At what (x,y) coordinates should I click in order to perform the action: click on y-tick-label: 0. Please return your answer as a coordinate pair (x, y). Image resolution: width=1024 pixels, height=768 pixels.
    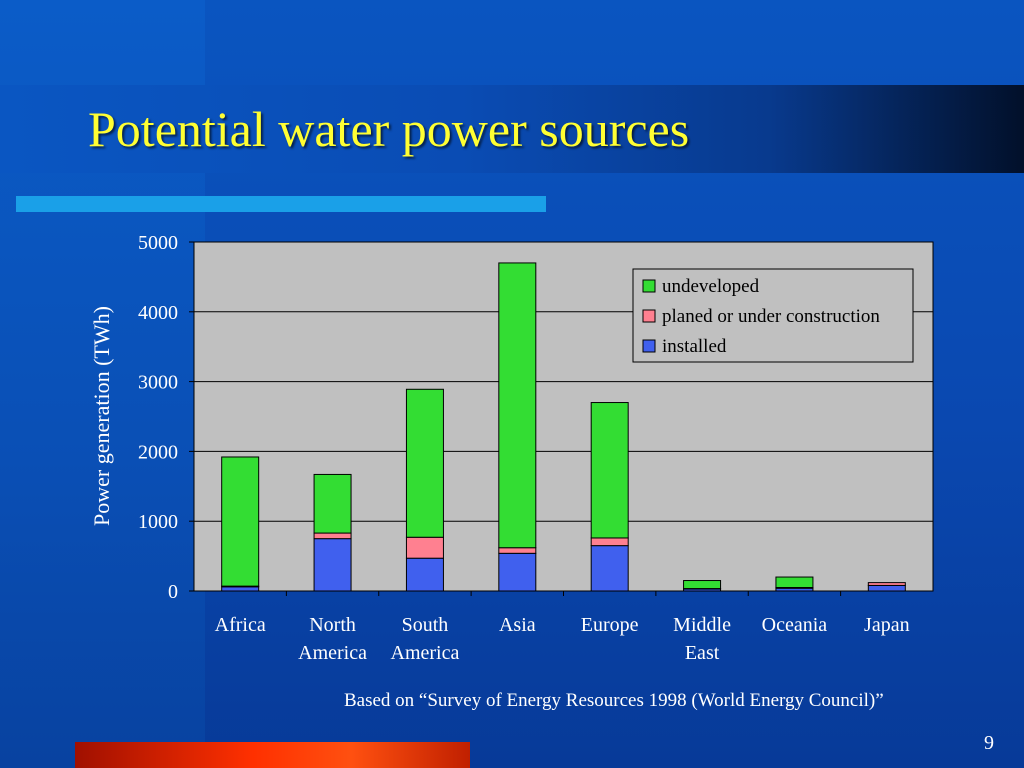
    Looking at the image, I should click on (173, 592).